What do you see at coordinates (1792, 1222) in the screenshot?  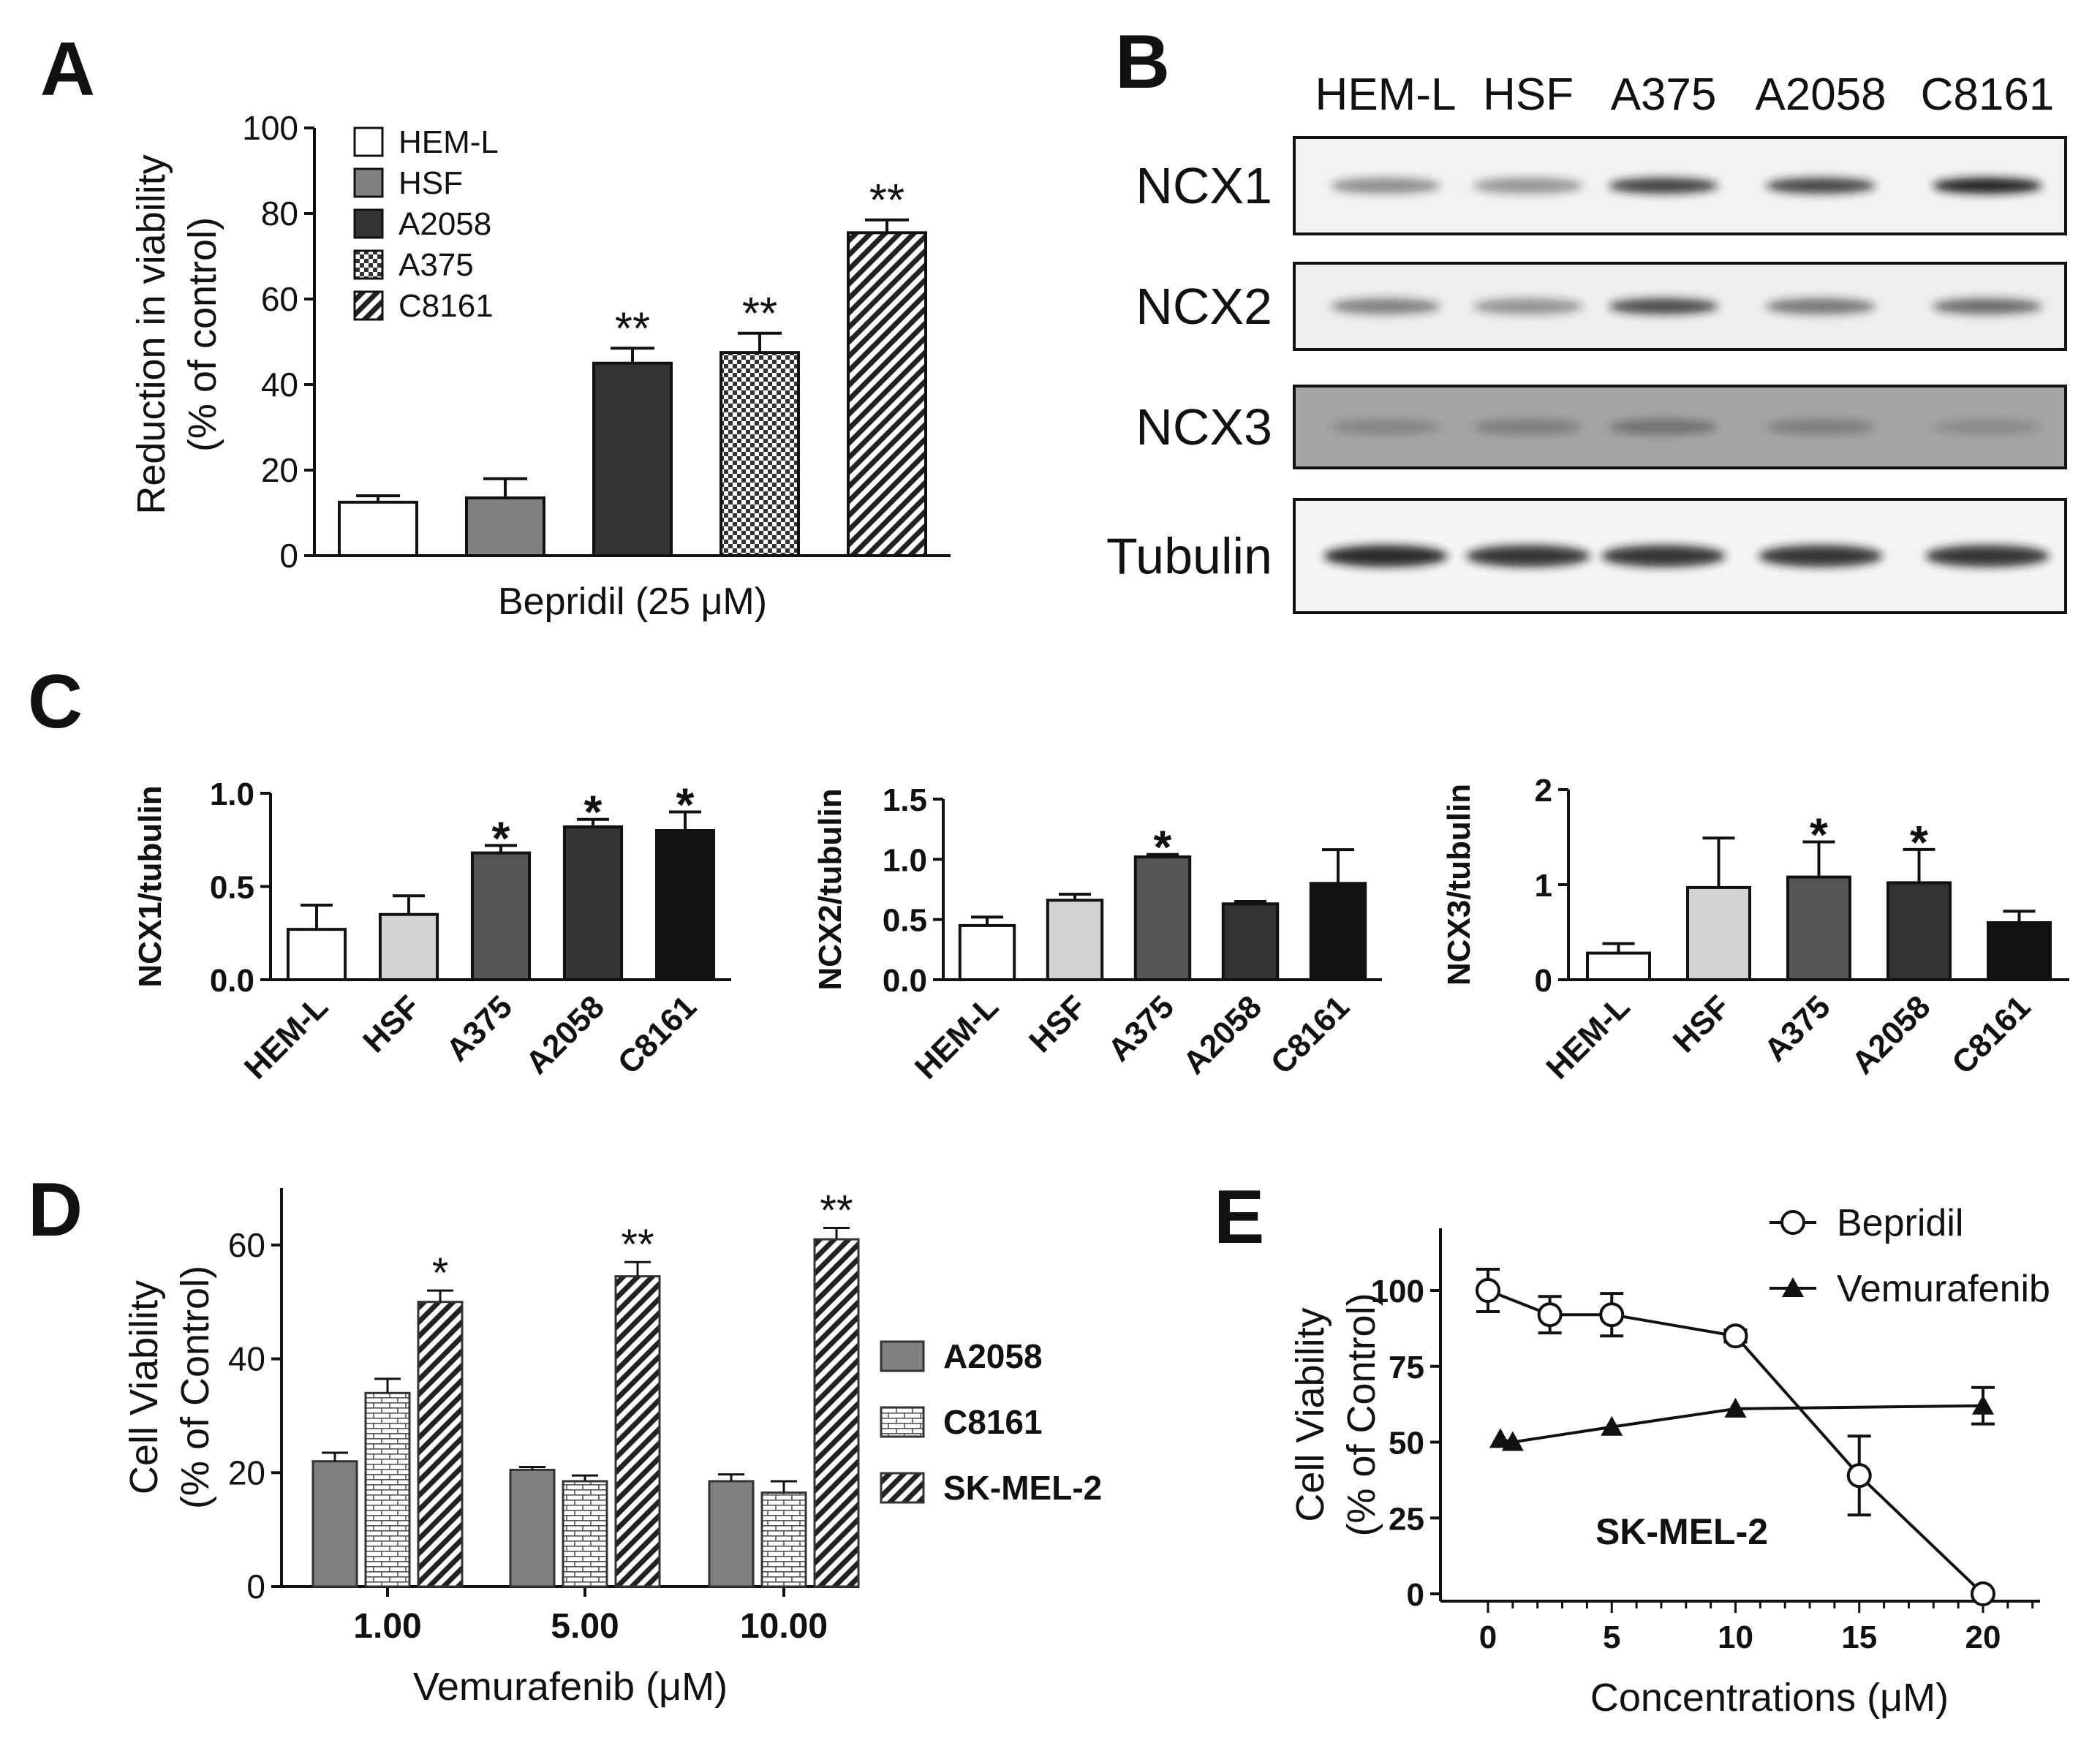 I see `legend-marker-bepridil` at bounding box center [1792, 1222].